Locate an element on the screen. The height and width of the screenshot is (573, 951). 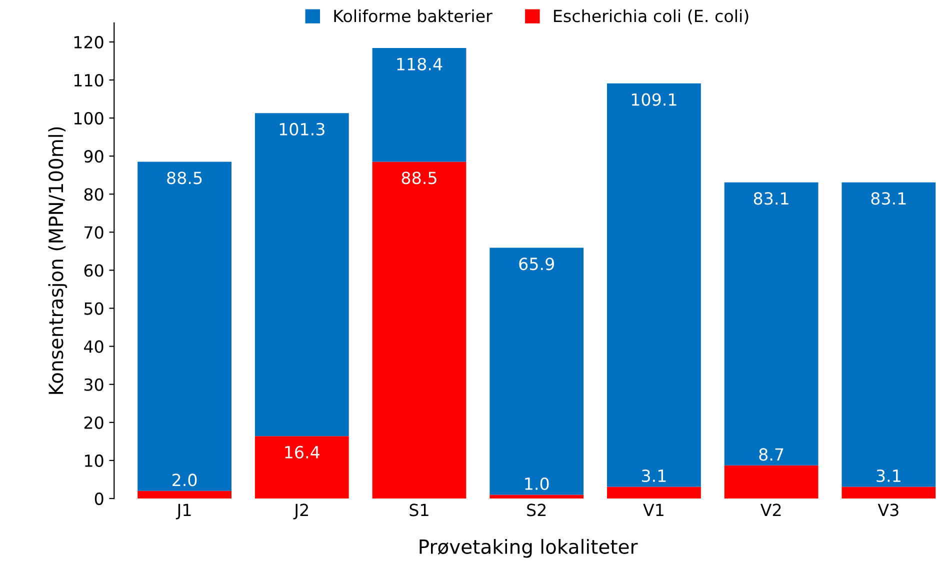
legend-label: Escherichia coli (E. coli) is located at coordinates (651, 16).